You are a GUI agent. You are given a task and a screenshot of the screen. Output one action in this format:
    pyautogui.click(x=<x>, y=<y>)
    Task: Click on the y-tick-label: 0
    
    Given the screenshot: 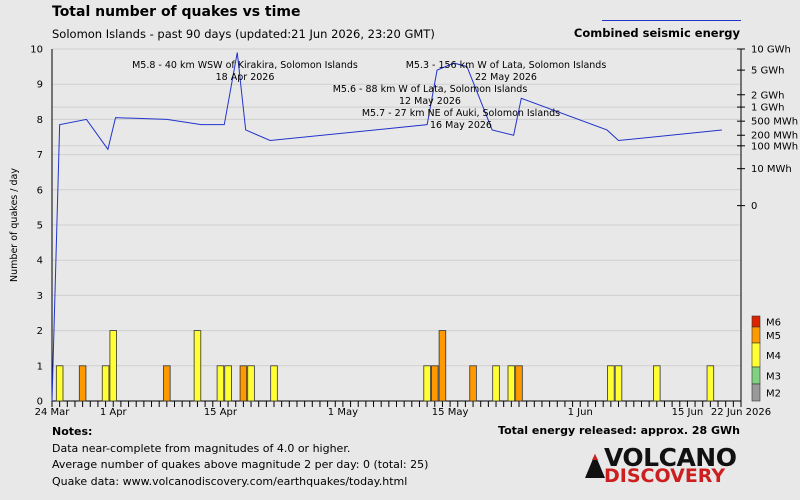 What is the action you would take?
    pyautogui.click(x=40, y=402)
    